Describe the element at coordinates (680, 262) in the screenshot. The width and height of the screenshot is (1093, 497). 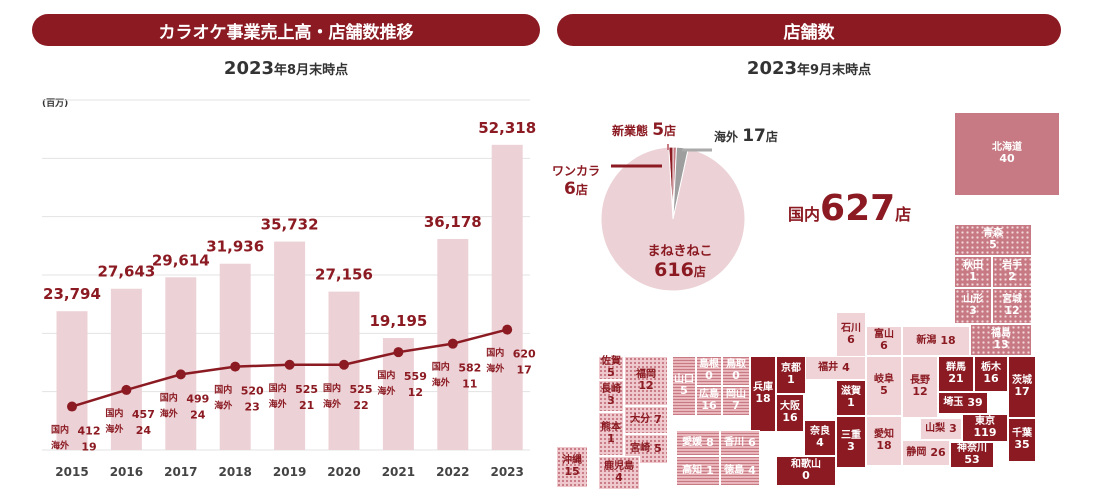
I see `maneki-label: まねきねこ 616店` at that location.